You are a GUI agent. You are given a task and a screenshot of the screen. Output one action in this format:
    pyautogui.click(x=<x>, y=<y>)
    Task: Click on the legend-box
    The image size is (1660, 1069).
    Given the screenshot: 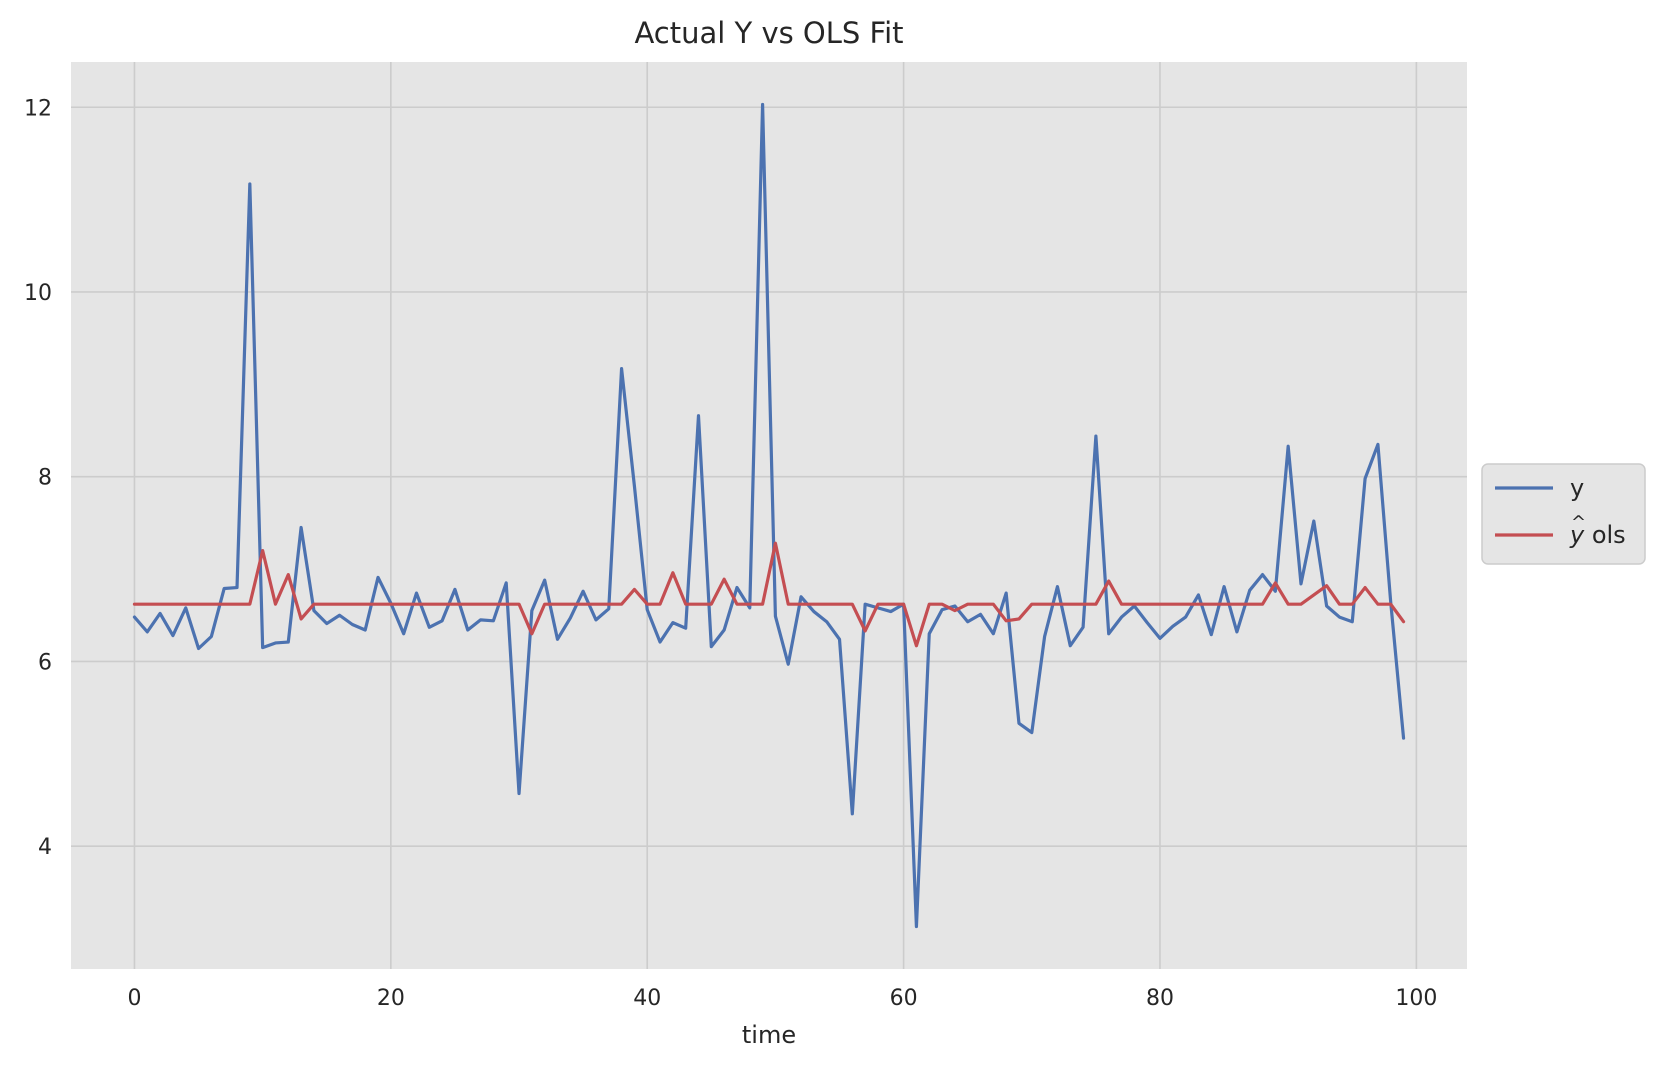 What is the action you would take?
    pyautogui.click(x=1563, y=514)
    